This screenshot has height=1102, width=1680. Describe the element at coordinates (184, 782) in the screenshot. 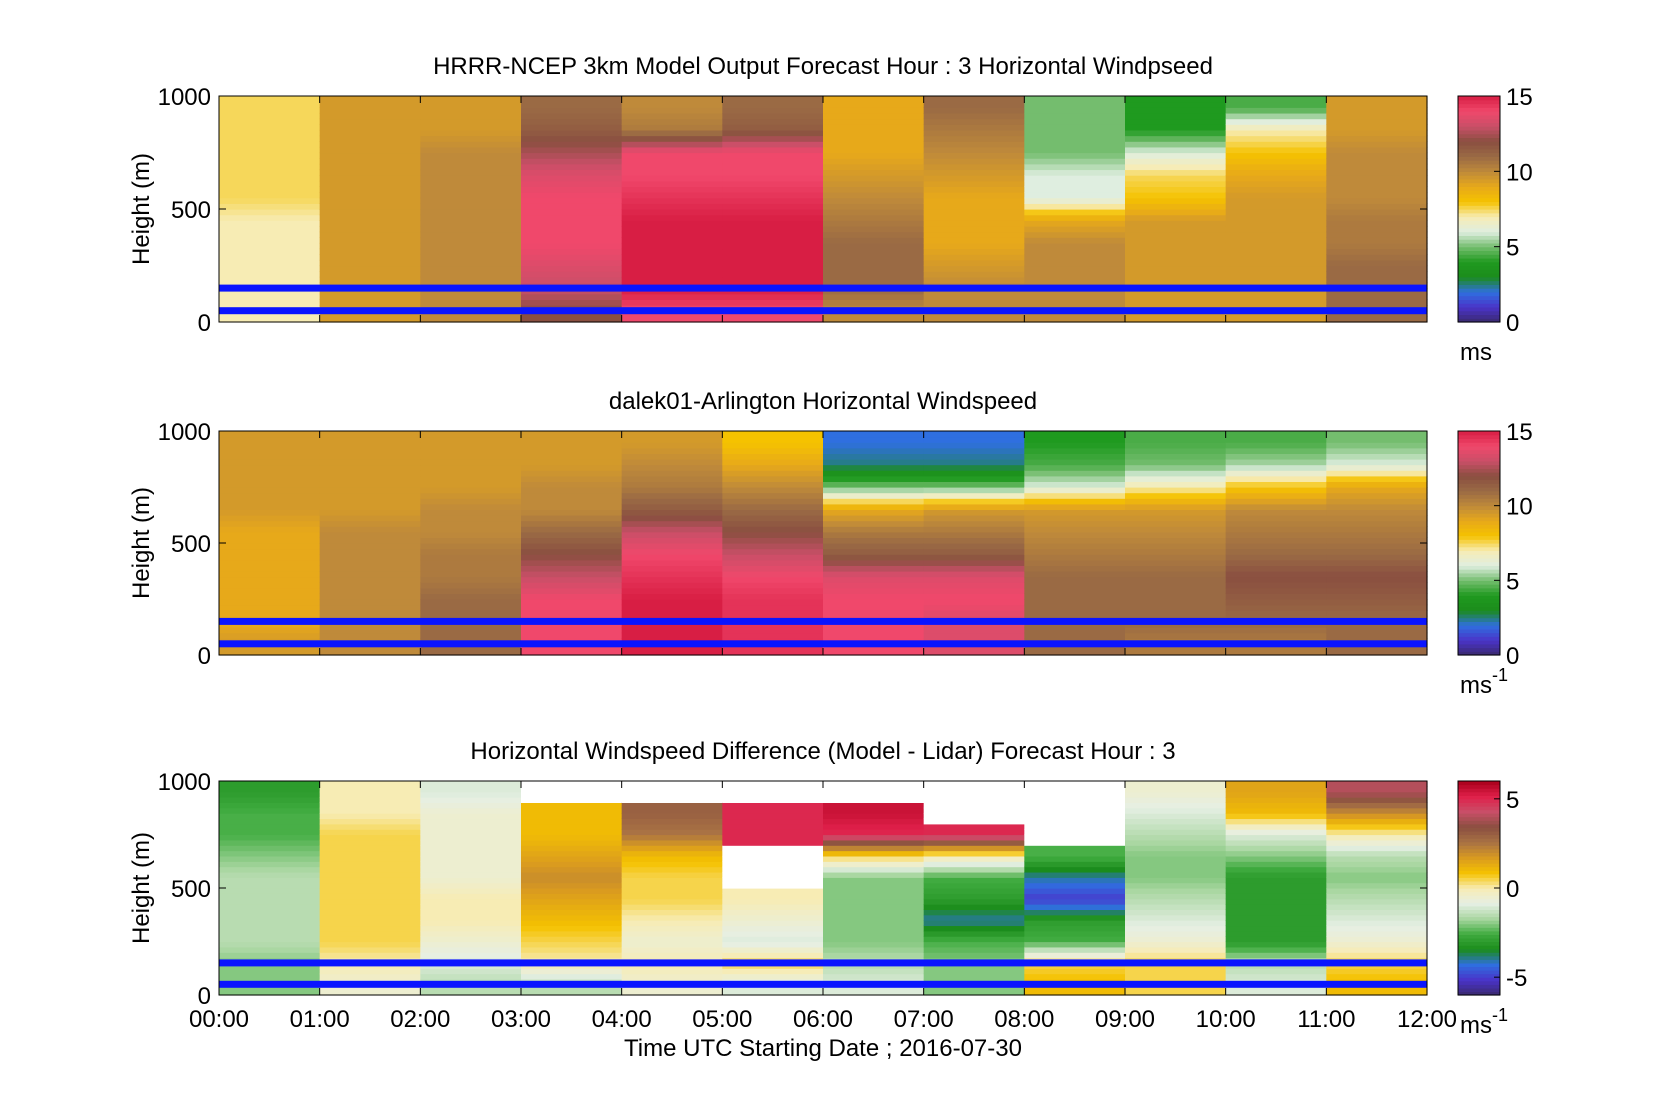

I see `y-tick-label: 1000` at that location.